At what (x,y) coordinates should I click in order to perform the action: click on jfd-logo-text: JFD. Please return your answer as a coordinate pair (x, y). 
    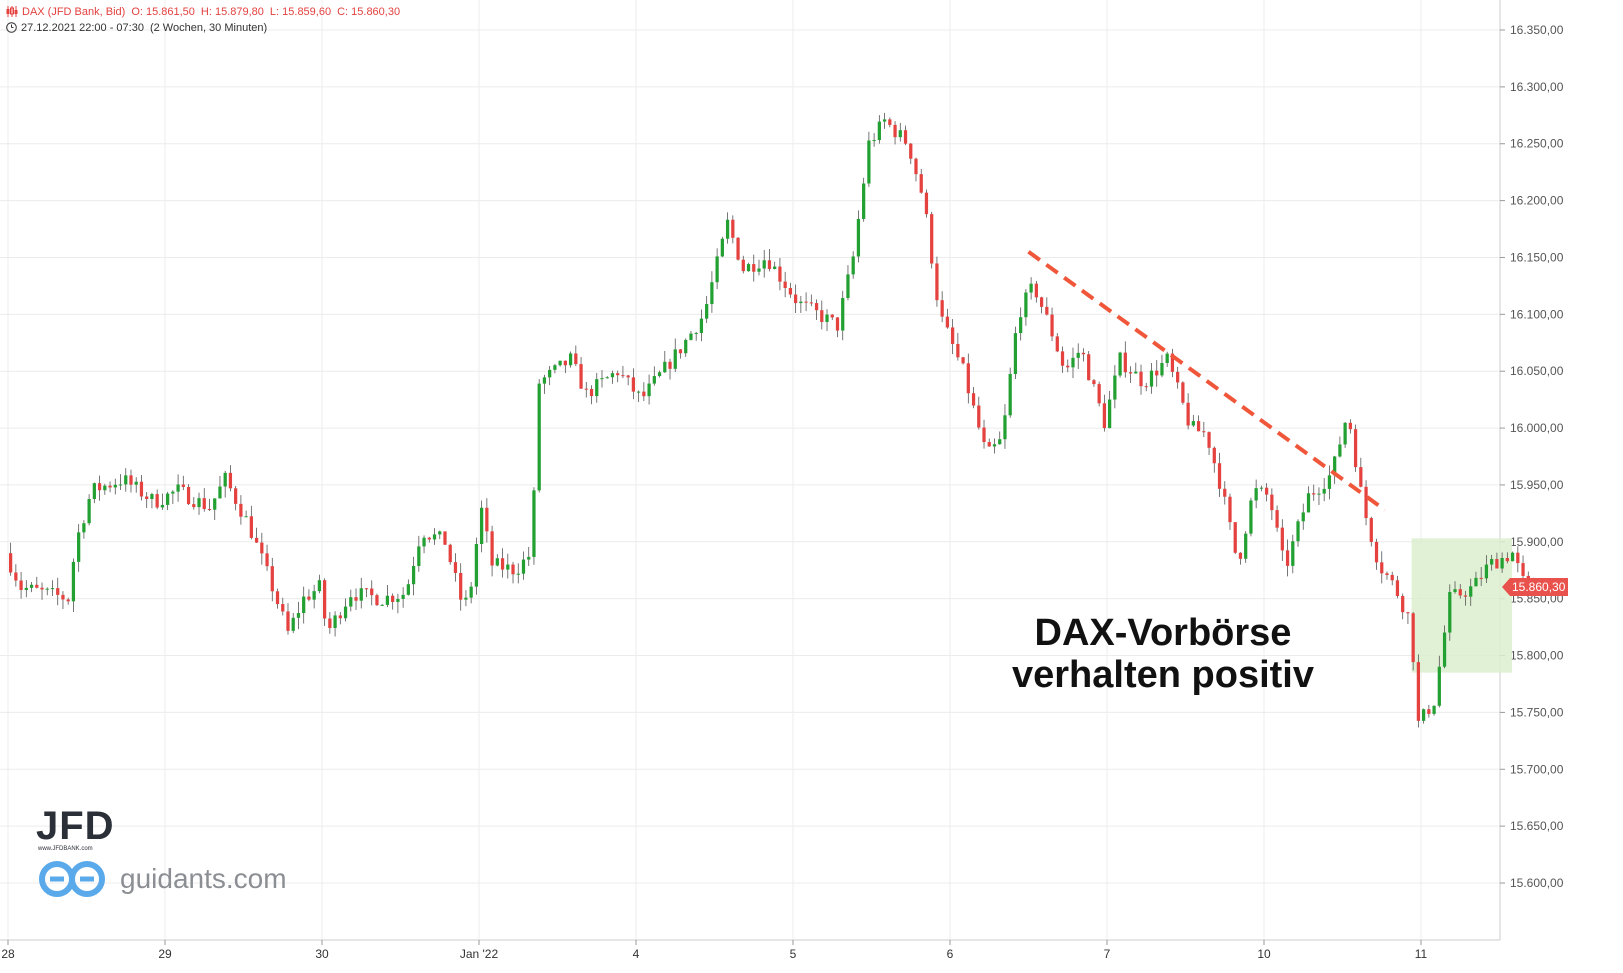
    Looking at the image, I should click on (75, 826).